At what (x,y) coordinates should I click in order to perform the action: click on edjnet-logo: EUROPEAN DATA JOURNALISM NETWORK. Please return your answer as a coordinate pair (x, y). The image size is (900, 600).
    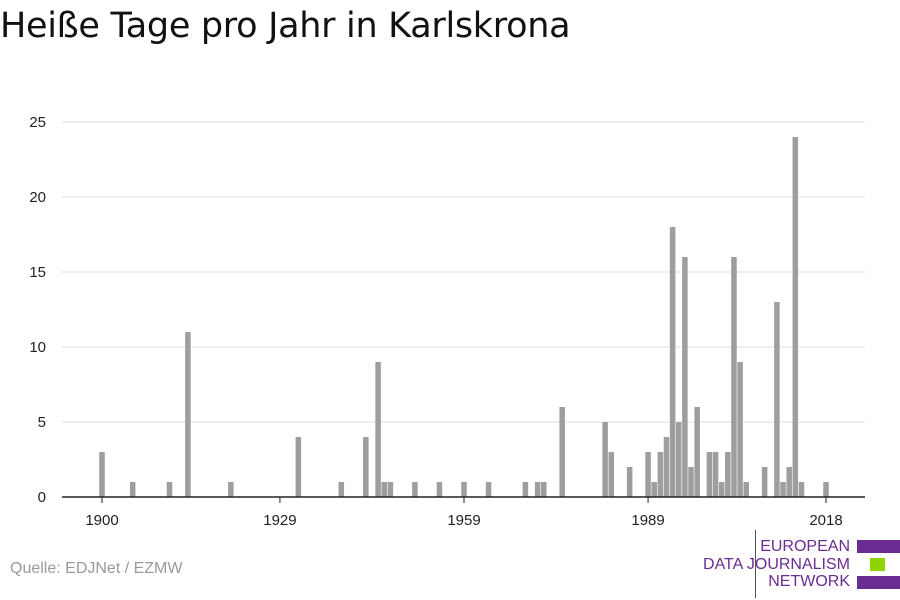
    Looking at the image, I should click on (775, 564).